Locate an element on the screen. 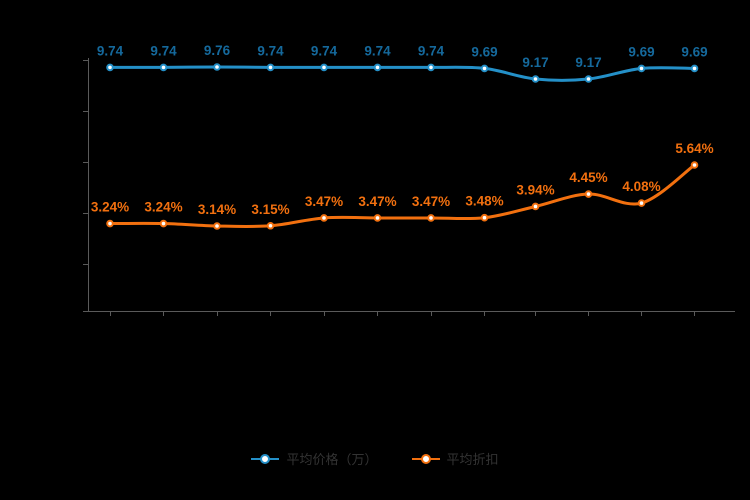 Image resolution: width=750 pixels, height=500 pixels. legend-item-price: 平均价格（万） is located at coordinates (314, 459).